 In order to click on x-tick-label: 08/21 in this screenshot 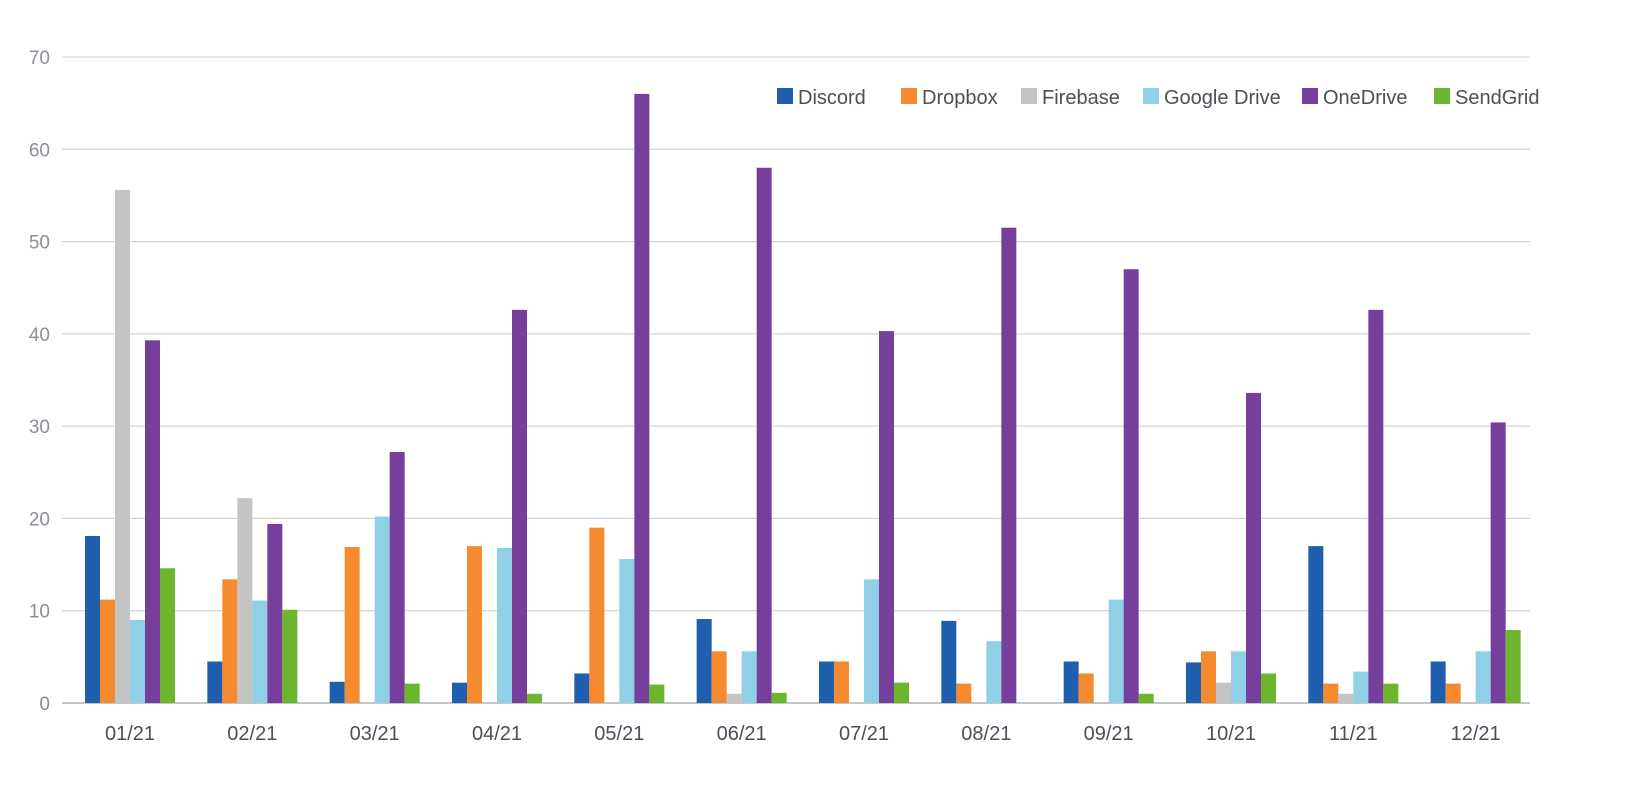, I will do `click(986, 734)`.